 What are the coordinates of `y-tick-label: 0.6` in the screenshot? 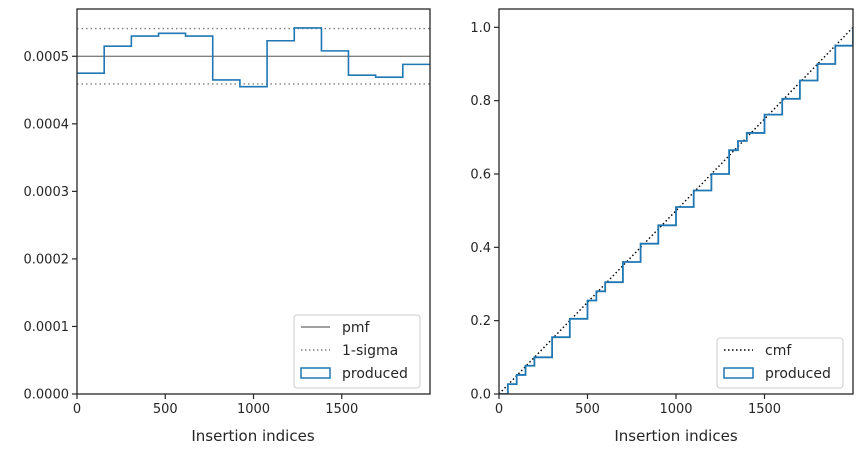 It's located at (480, 175).